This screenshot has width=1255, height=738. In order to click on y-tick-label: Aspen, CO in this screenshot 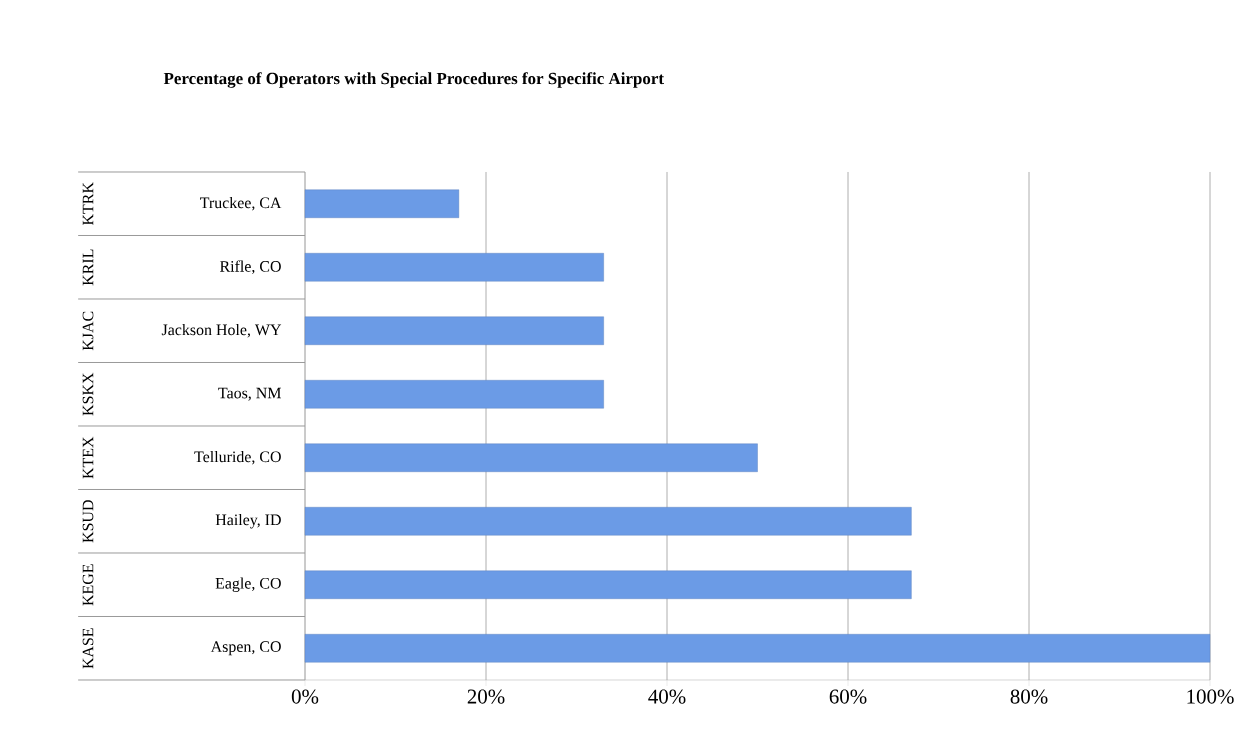, I will do `click(245, 648)`.